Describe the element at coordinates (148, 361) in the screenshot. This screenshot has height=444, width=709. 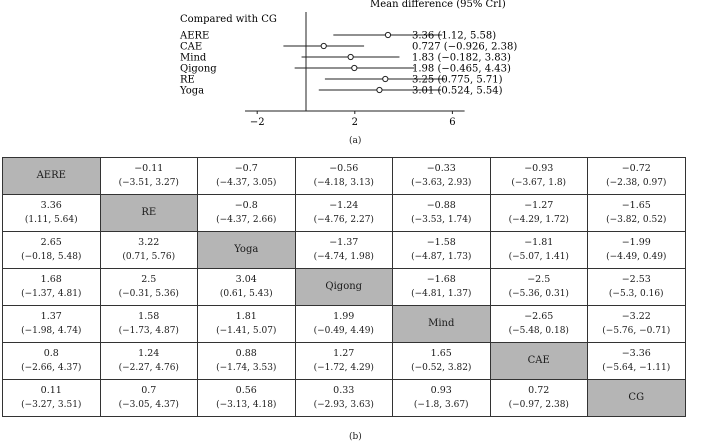
I see `comparison-cell: 1.24 (−2.27, 4.76)` at that location.